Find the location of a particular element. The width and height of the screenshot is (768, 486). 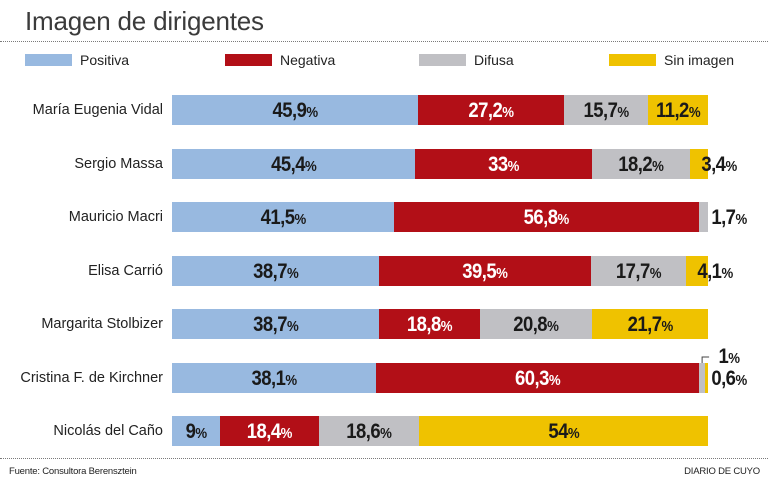

data-label-negativa: 18,4% is located at coordinates (269, 431).